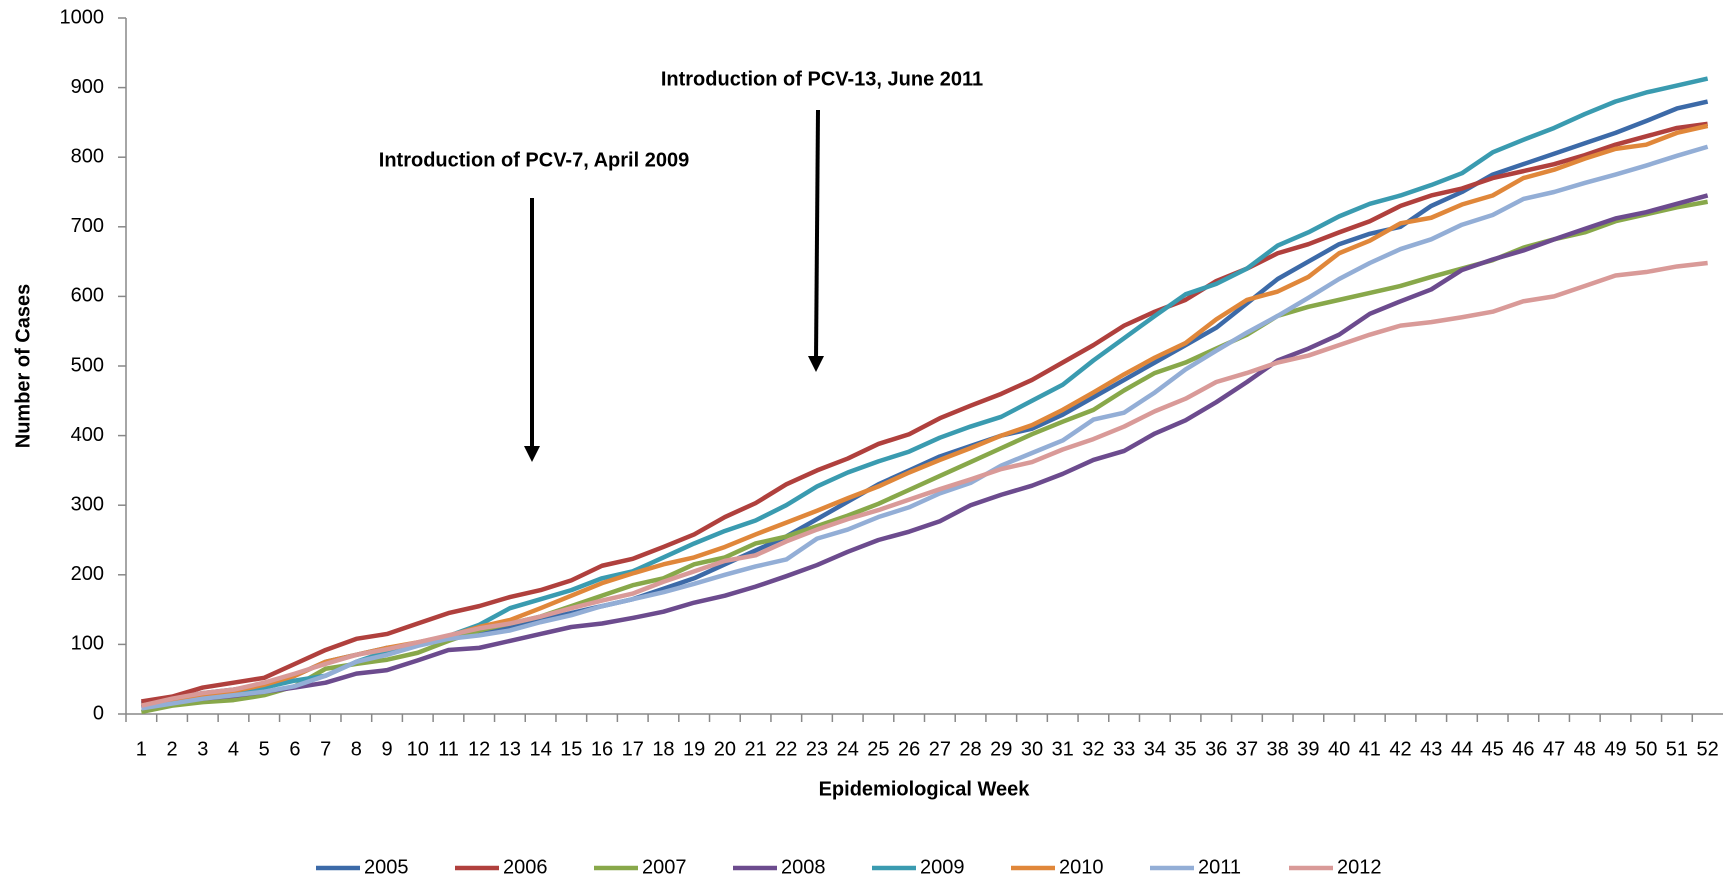 The height and width of the screenshot is (881, 1729). I want to click on x-tick-label: 15, so click(571, 749).